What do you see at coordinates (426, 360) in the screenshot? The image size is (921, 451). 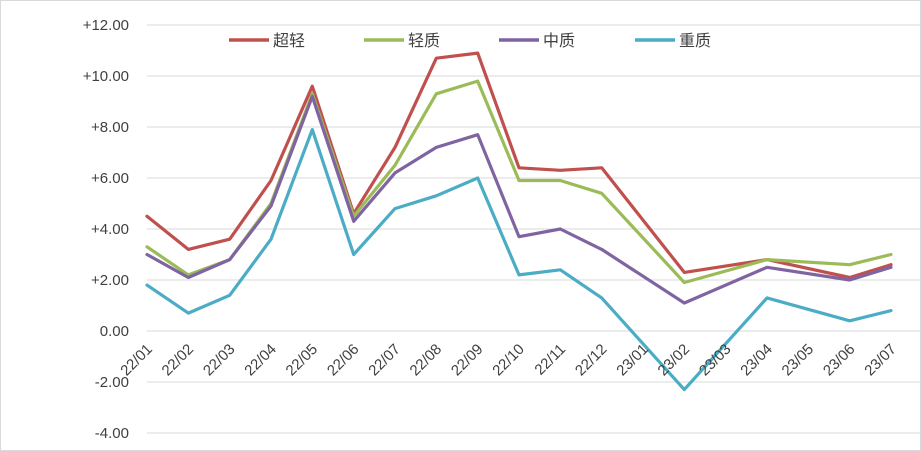 I see `x-tick-label: 22/08` at bounding box center [426, 360].